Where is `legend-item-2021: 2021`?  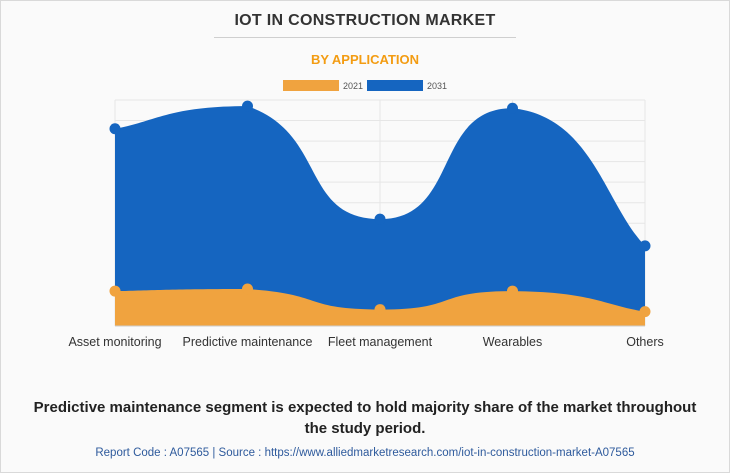
legend-item-2021: 2021 is located at coordinates (322, 85).